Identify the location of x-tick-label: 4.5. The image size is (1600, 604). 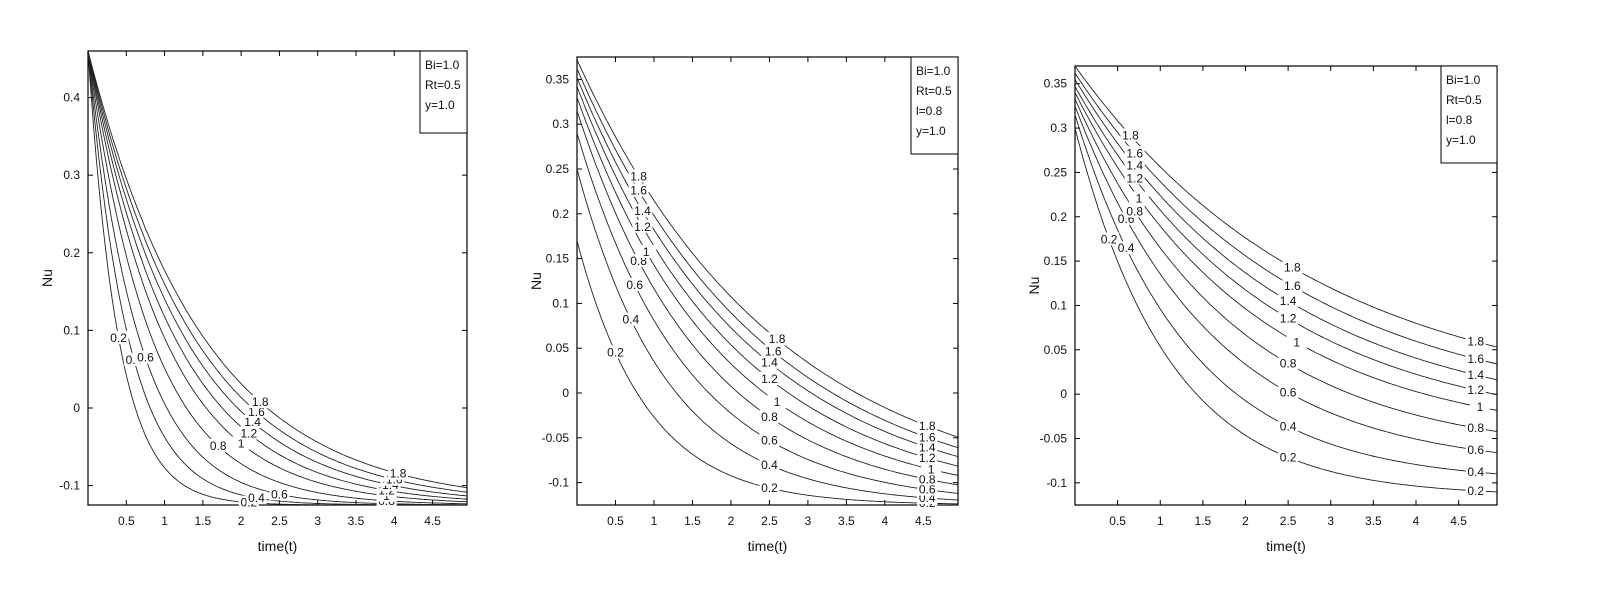
(923, 521).